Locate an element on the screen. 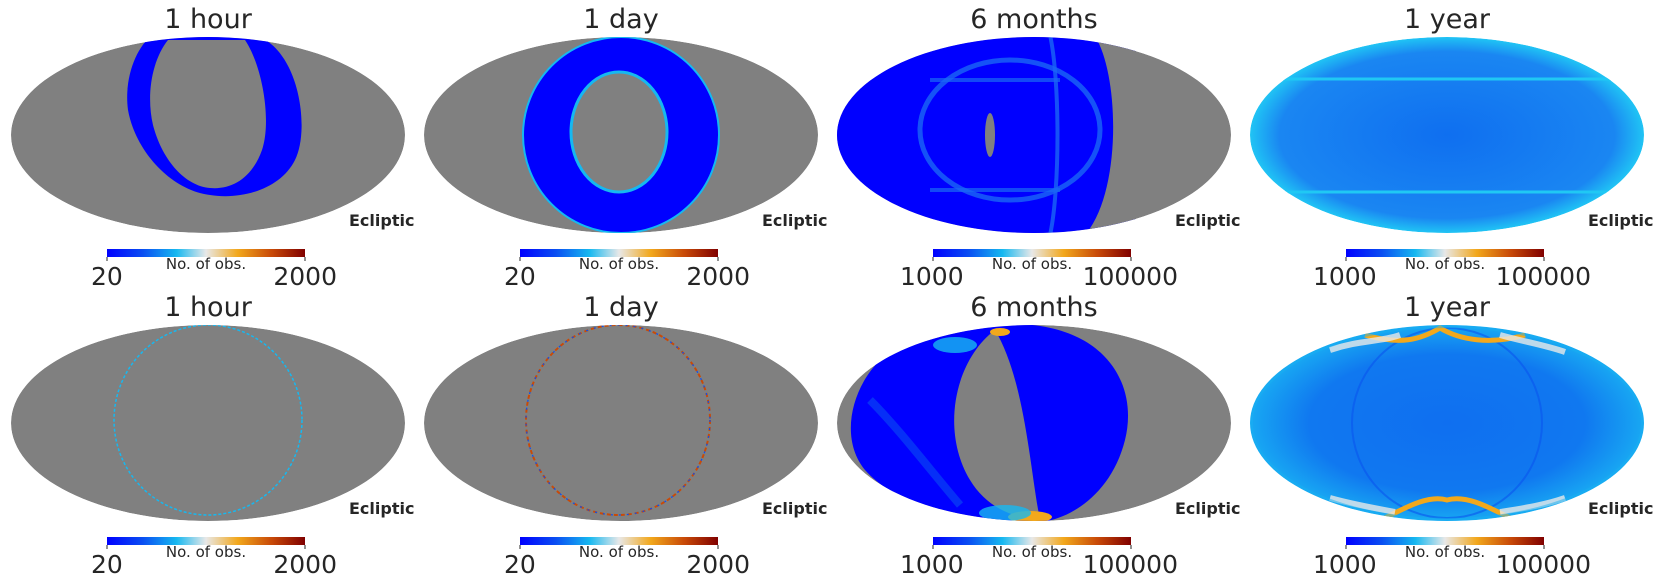 The image size is (1661, 588). panel-4: 1 year Ecliptic No. of obs. 1000 100000 is located at coordinates (1451, 147).